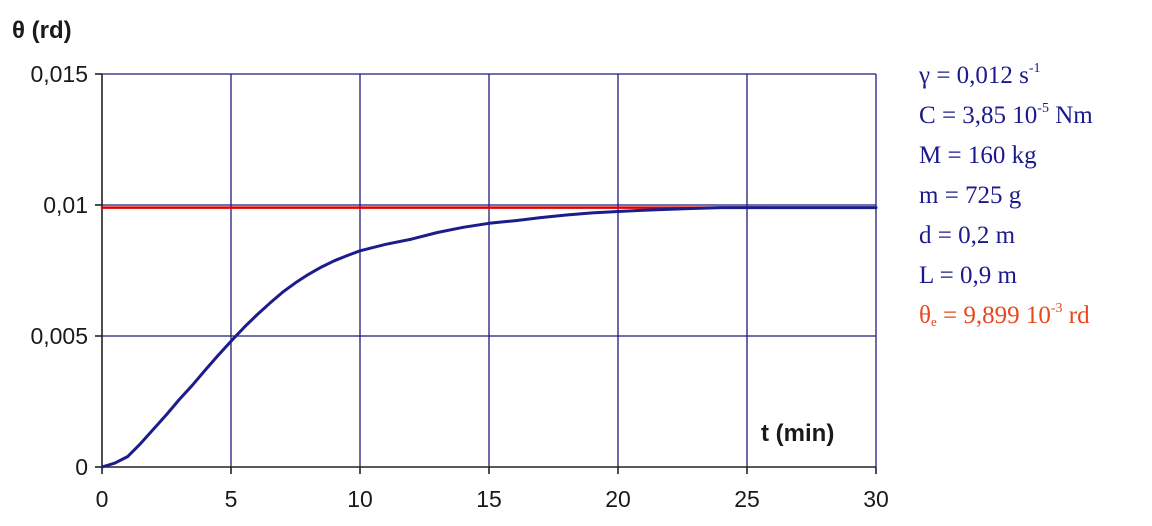  What do you see at coordinates (927, 115) in the screenshot?
I see `param-name: C` at bounding box center [927, 115].